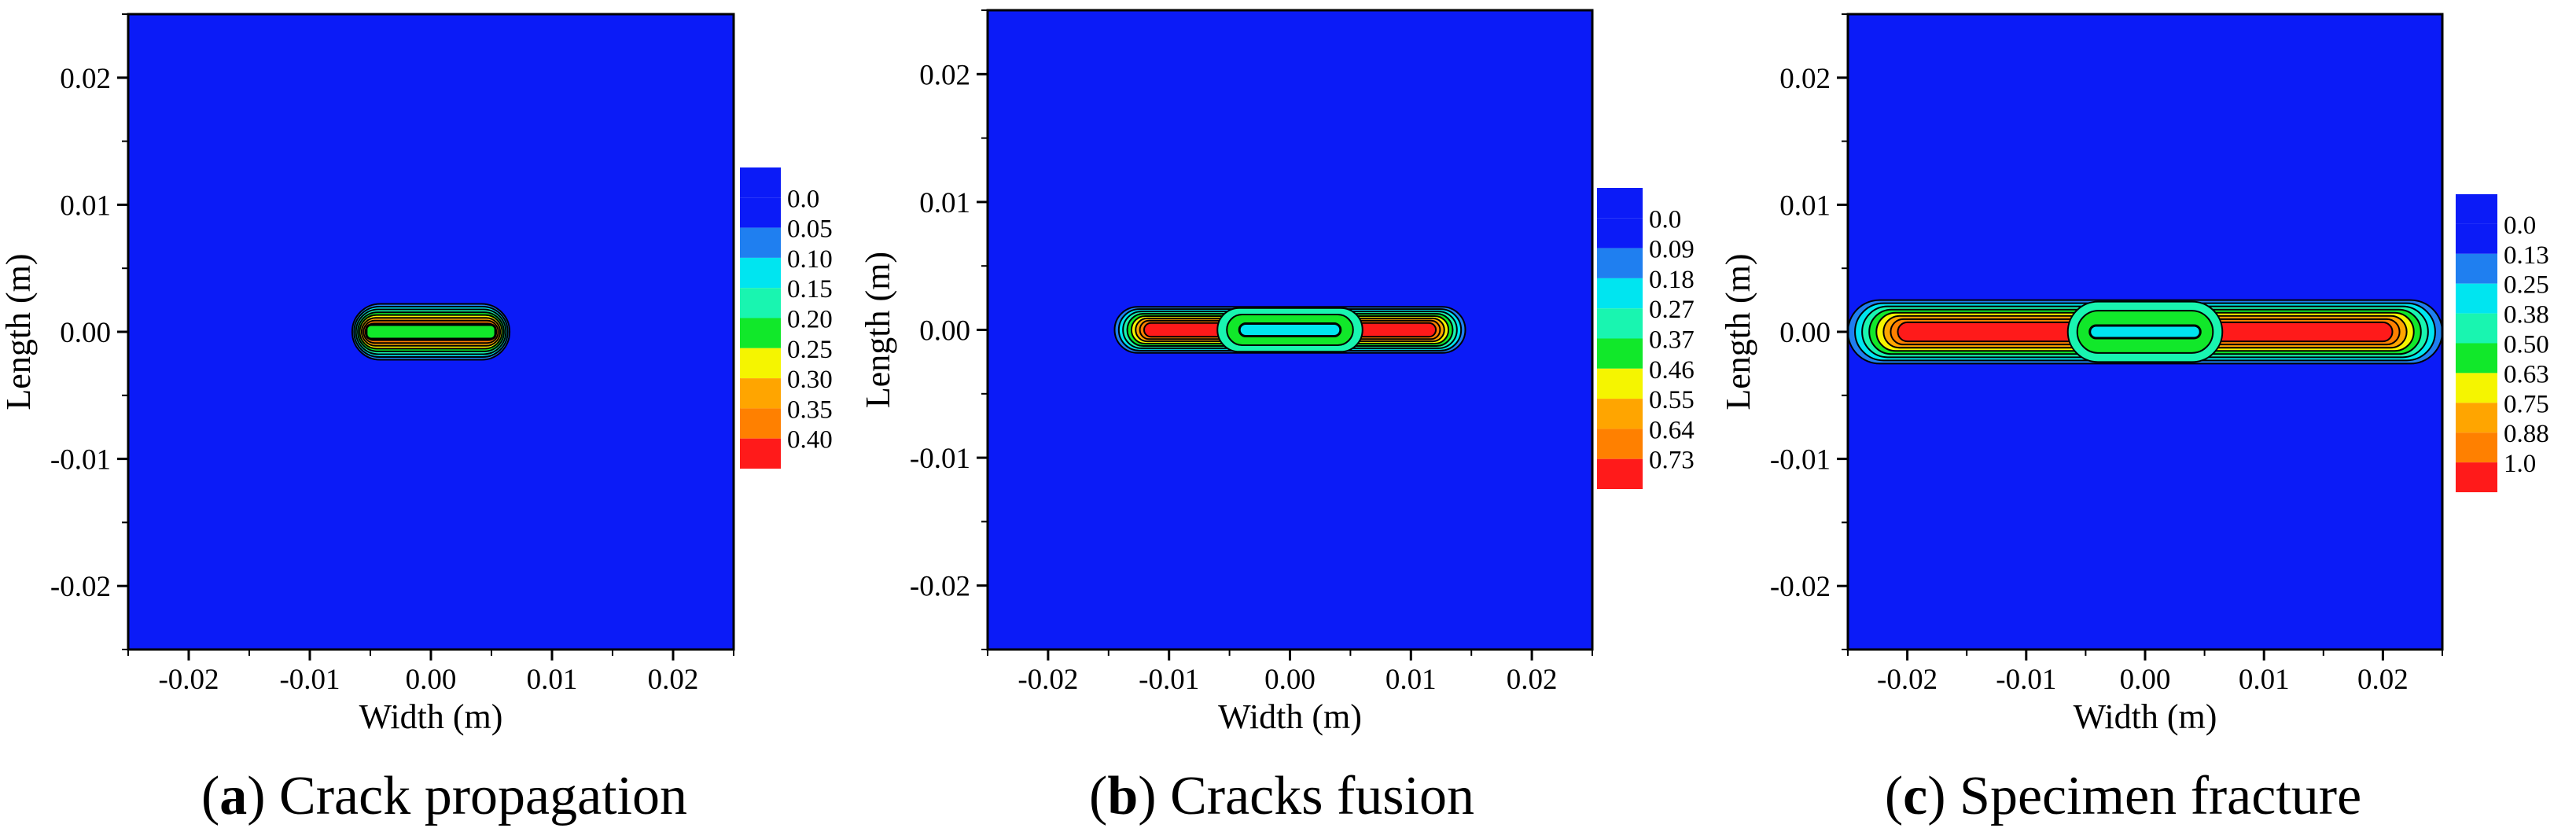 The height and width of the screenshot is (839, 2576). Describe the element at coordinates (1122, 796) in the screenshot. I see `caption-letter: b` at that location.